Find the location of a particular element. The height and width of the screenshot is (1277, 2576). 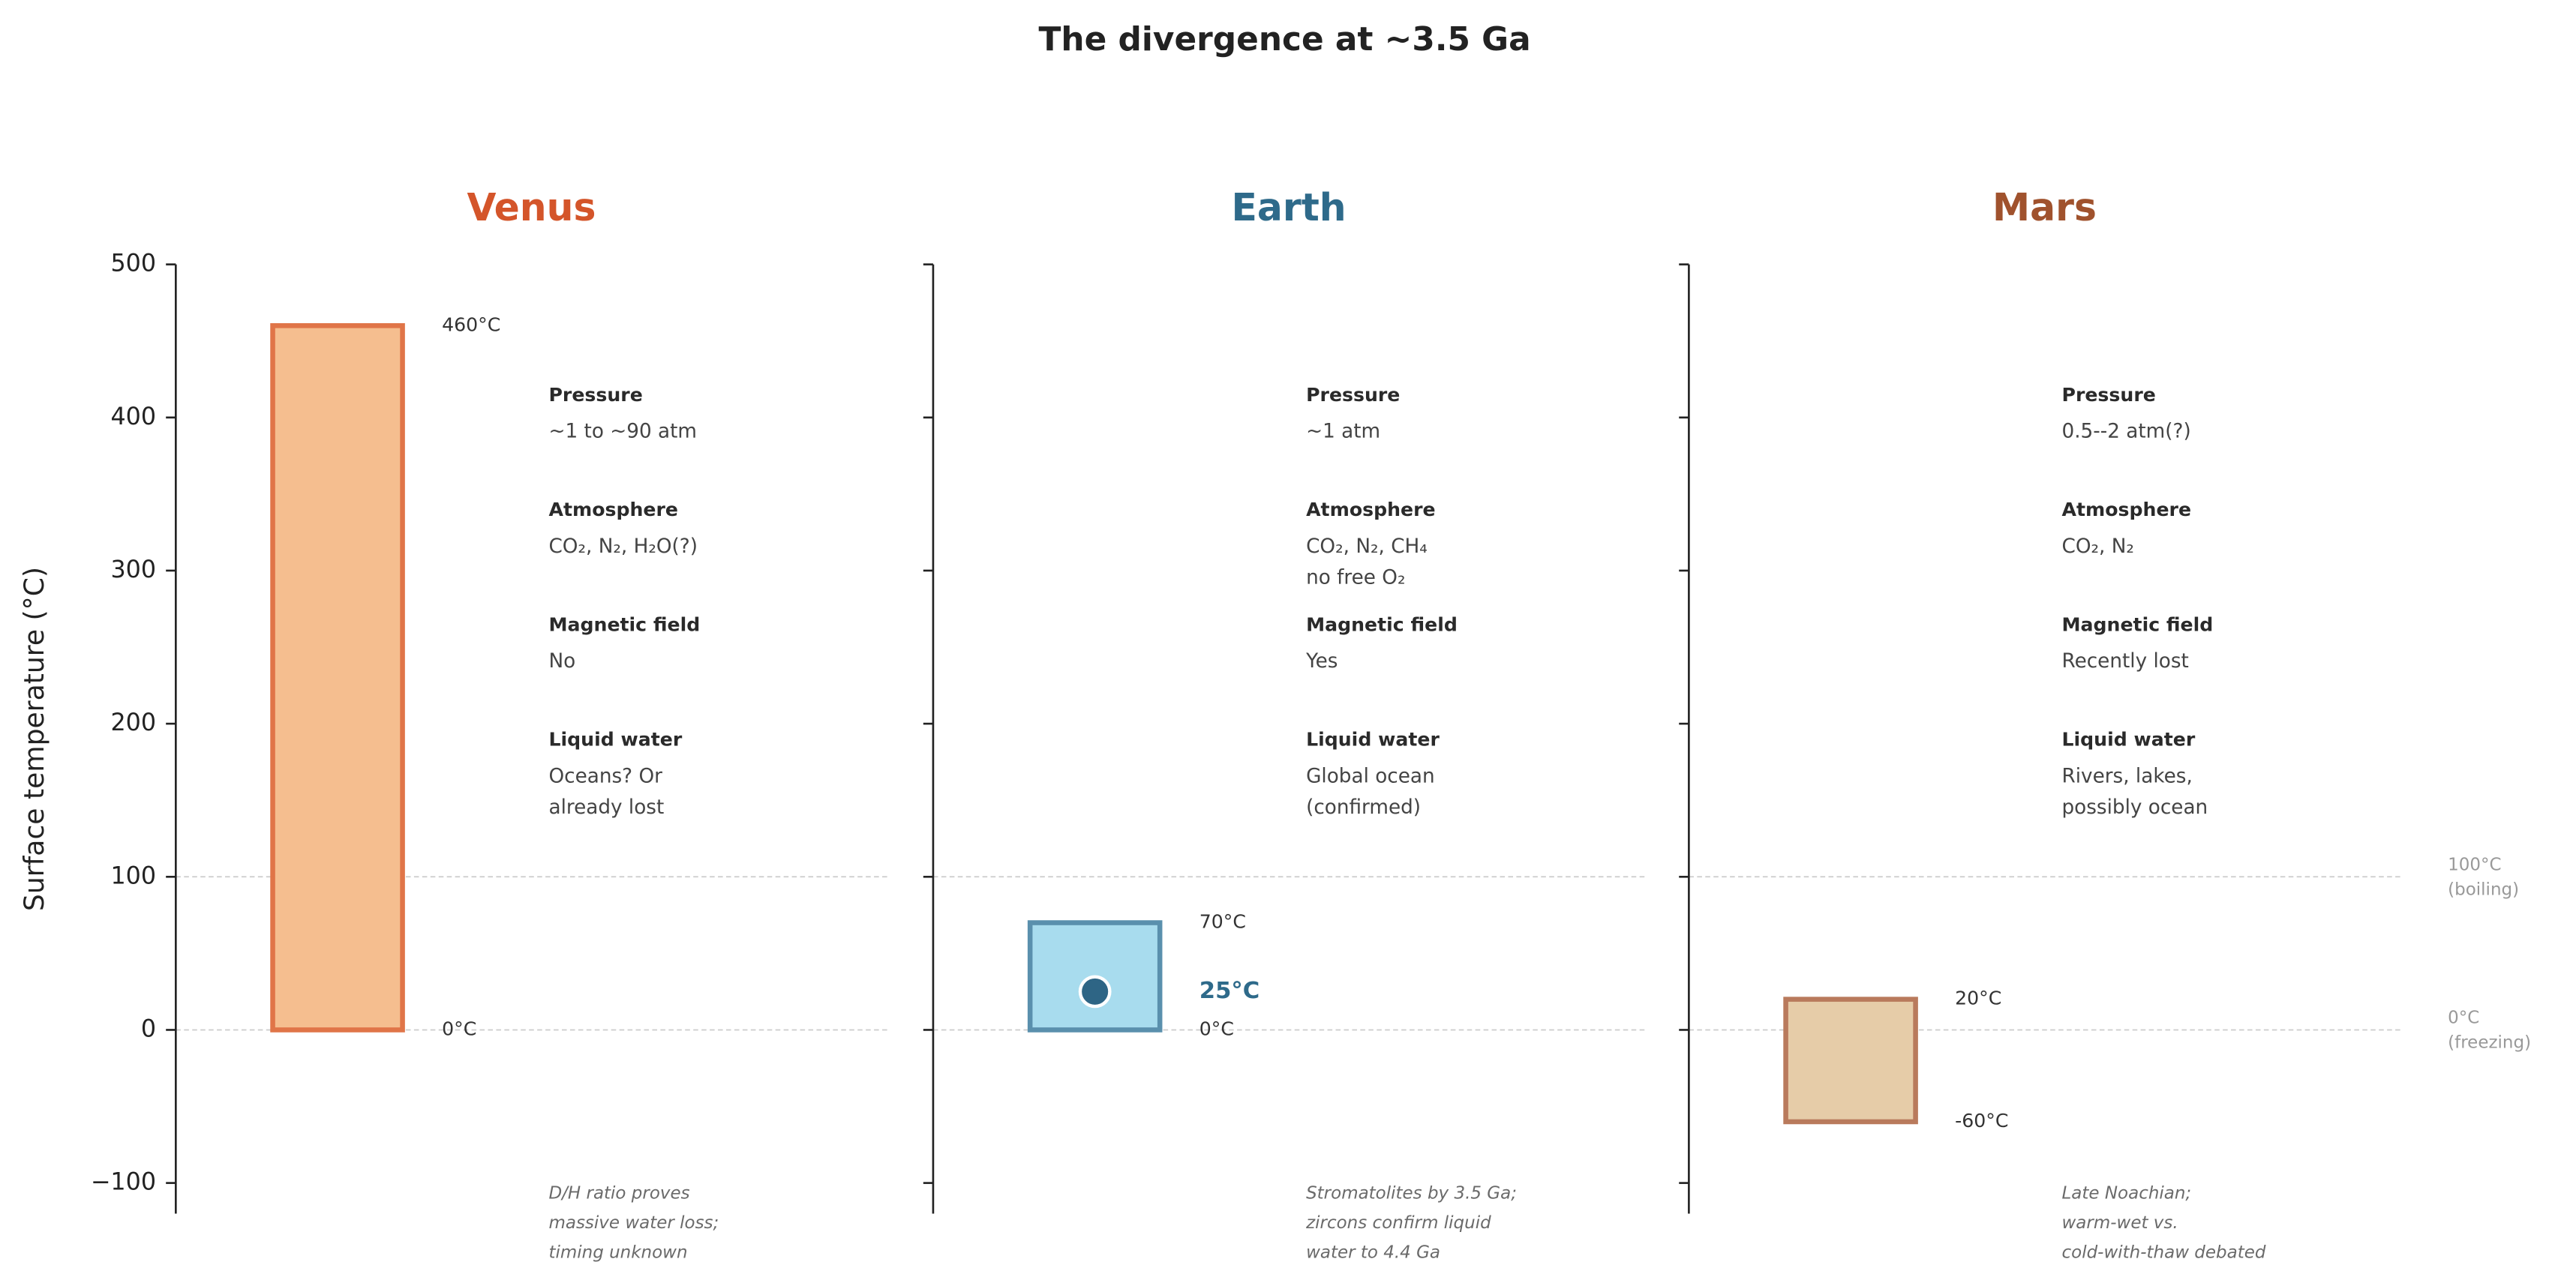

note: warm-wet vs. is located at coordinates (2120, 1223).